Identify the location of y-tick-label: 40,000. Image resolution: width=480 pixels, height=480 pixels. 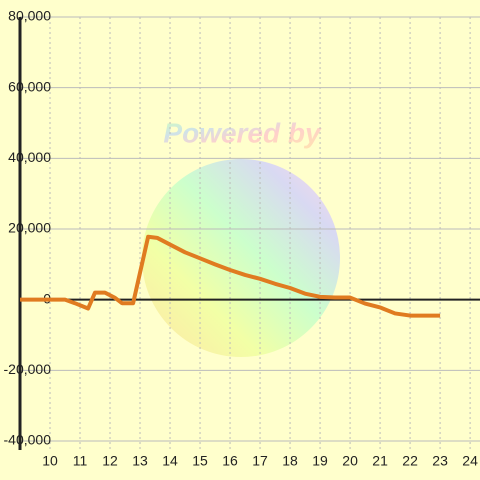
(29, 157).